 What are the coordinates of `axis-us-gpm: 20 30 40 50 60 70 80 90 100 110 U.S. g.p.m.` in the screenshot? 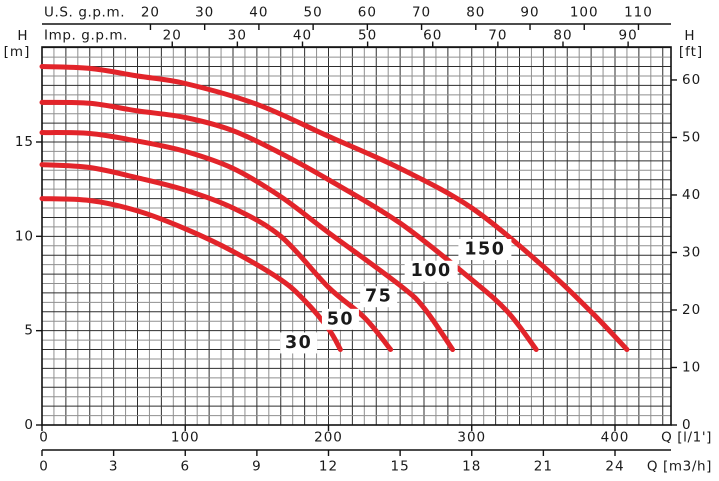 It's located at (356, 17).